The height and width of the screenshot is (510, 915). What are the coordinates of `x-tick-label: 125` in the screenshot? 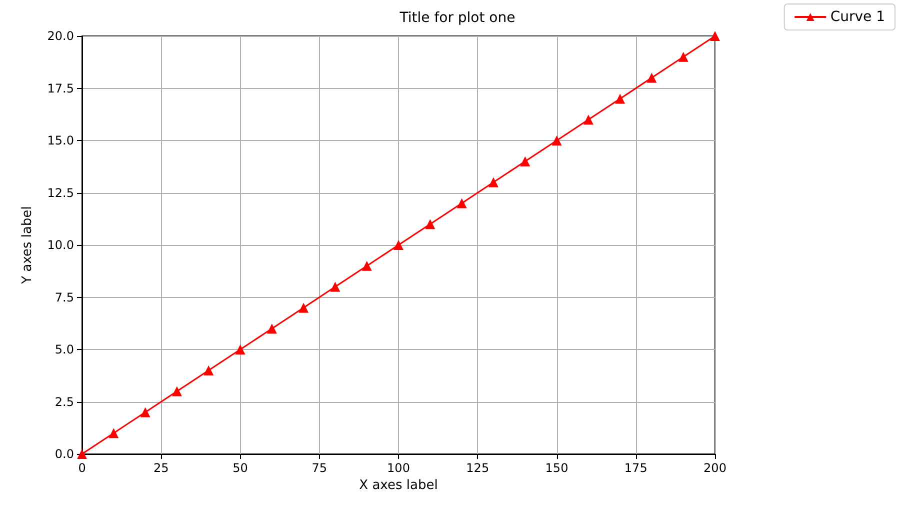 It's located at (478, 468).